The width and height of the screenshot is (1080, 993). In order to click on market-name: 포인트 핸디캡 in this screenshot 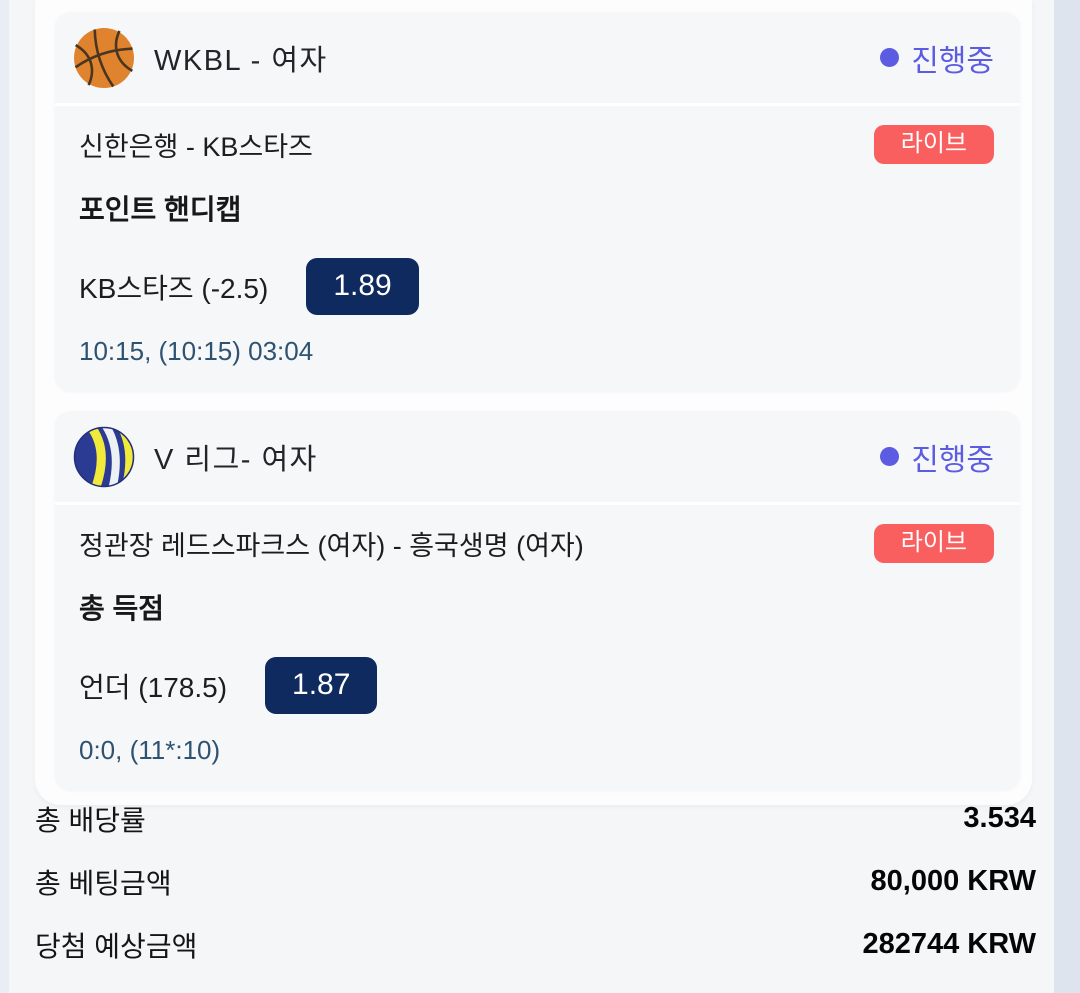, I will do `click(160, 209)`.